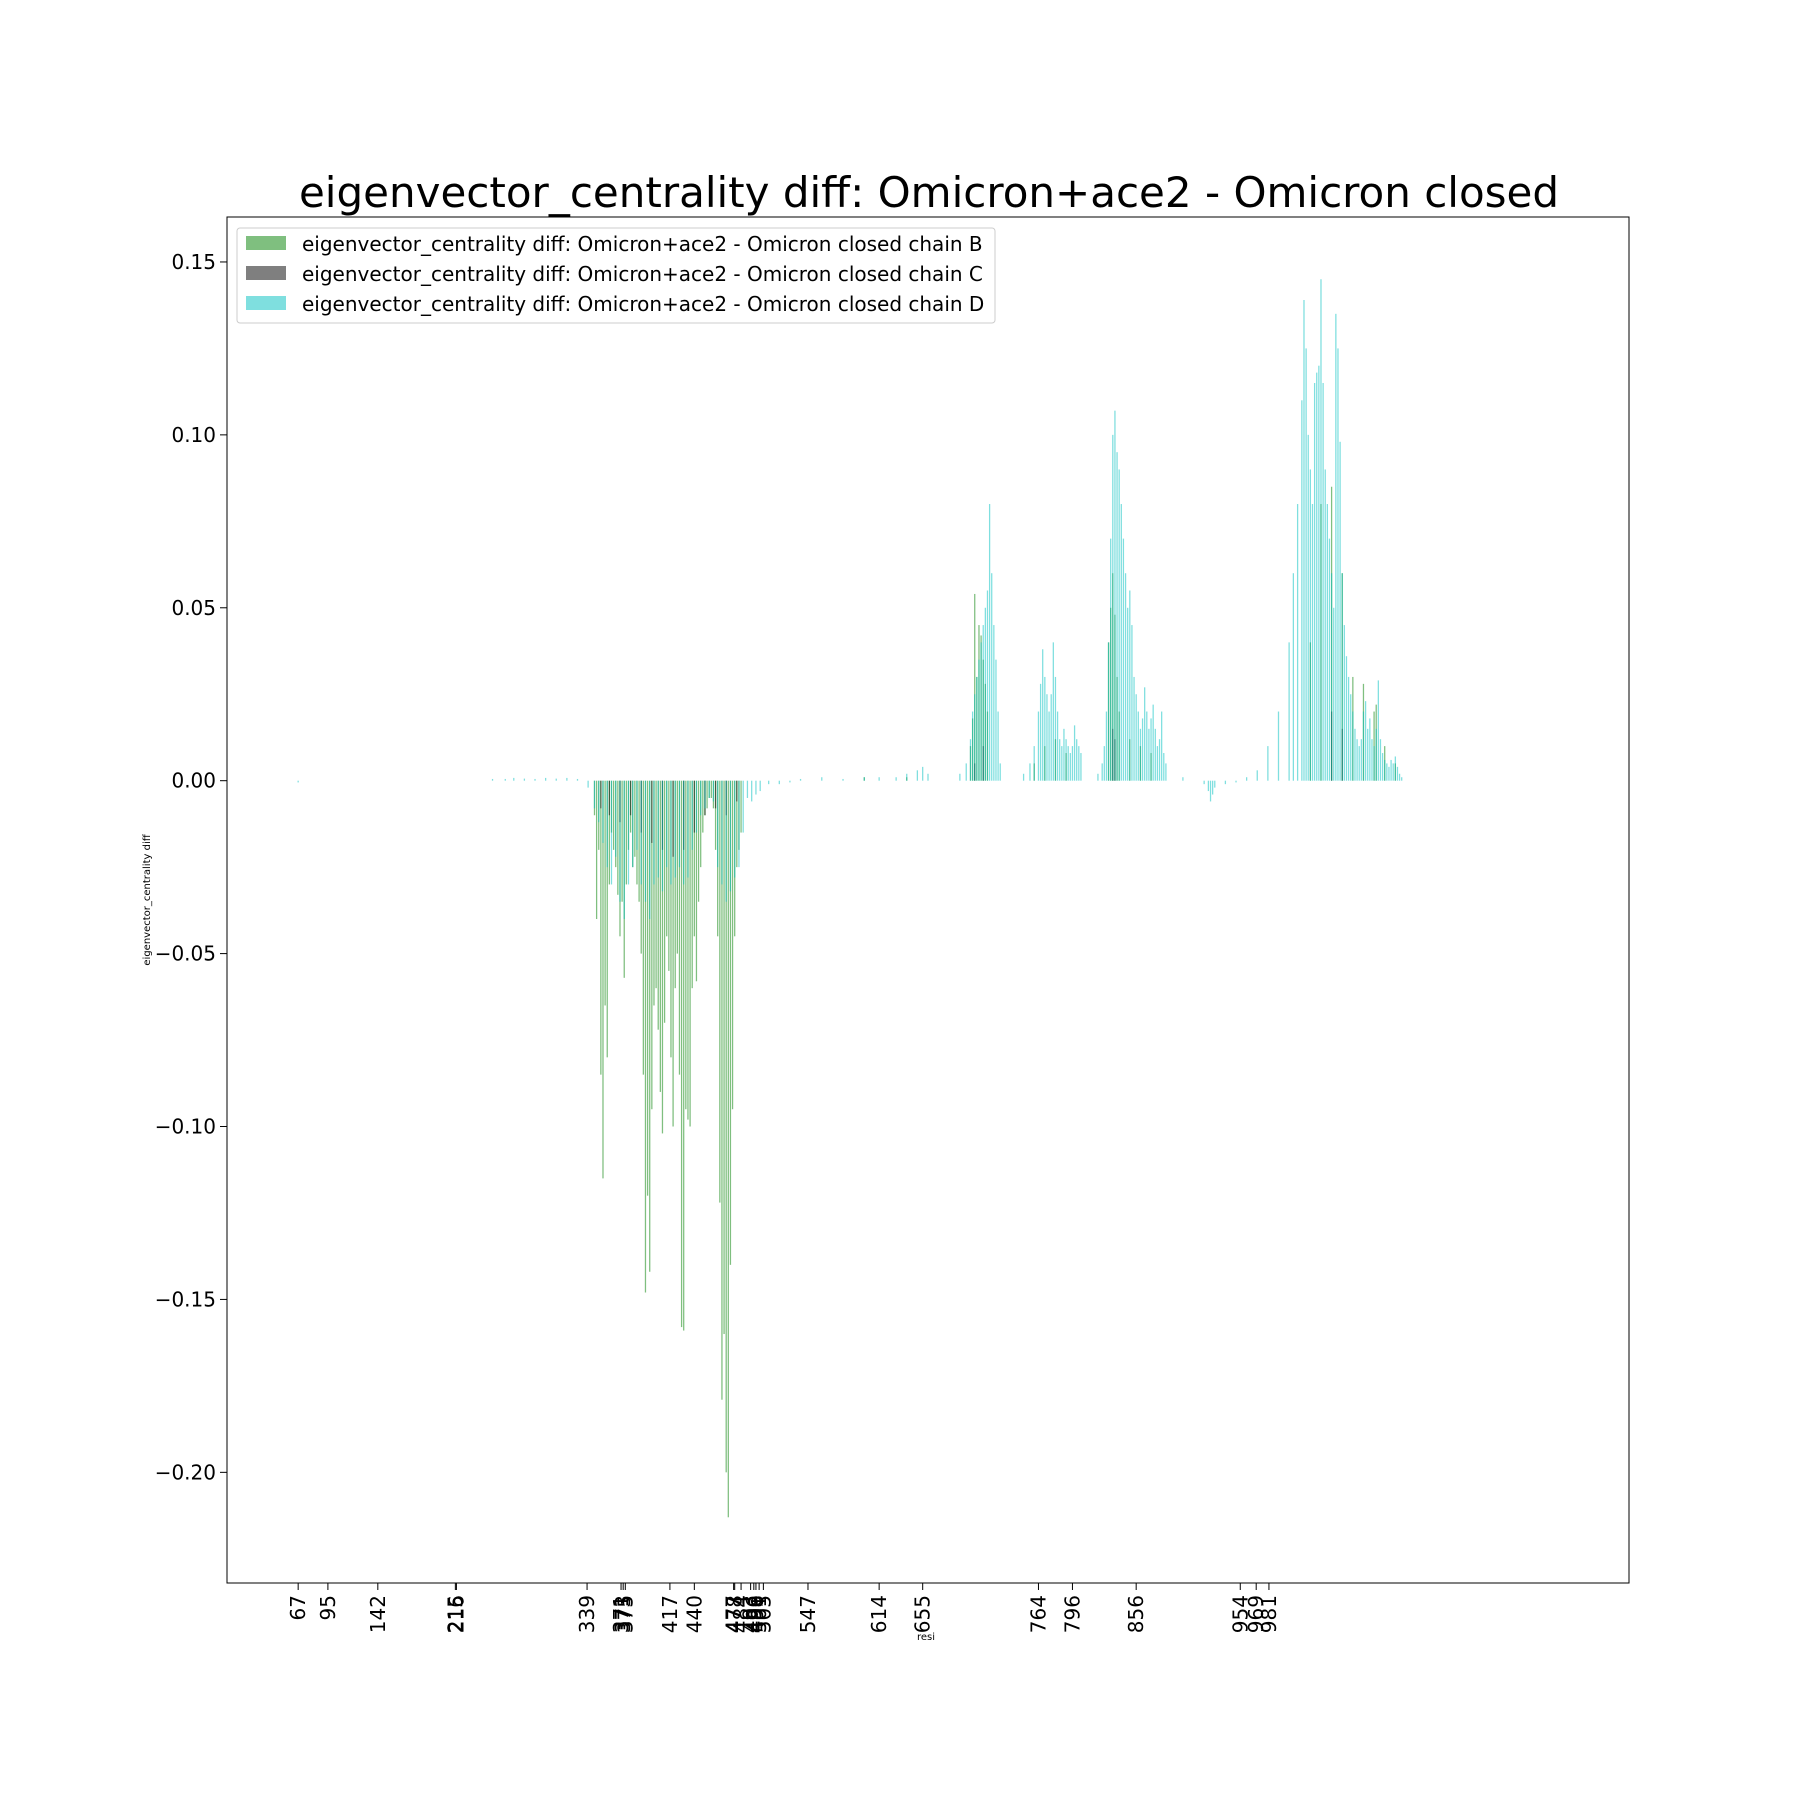 This screenshot has height=1800, width=1800. Describe the element at coordinates (378, 1614) in the screenshot. I see `x-tick-label: 142` at that location.